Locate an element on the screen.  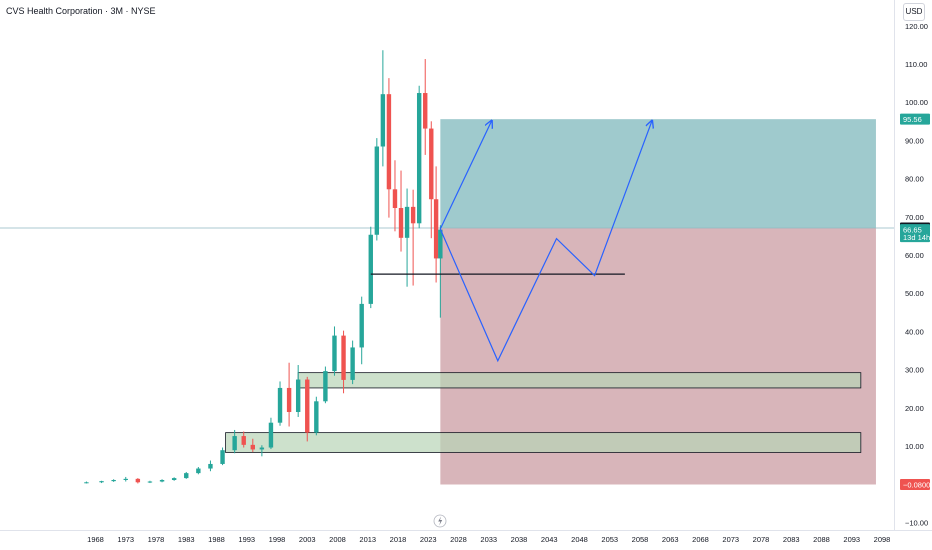
x-tick-label: 2033 is located at coordinates (488, 539).